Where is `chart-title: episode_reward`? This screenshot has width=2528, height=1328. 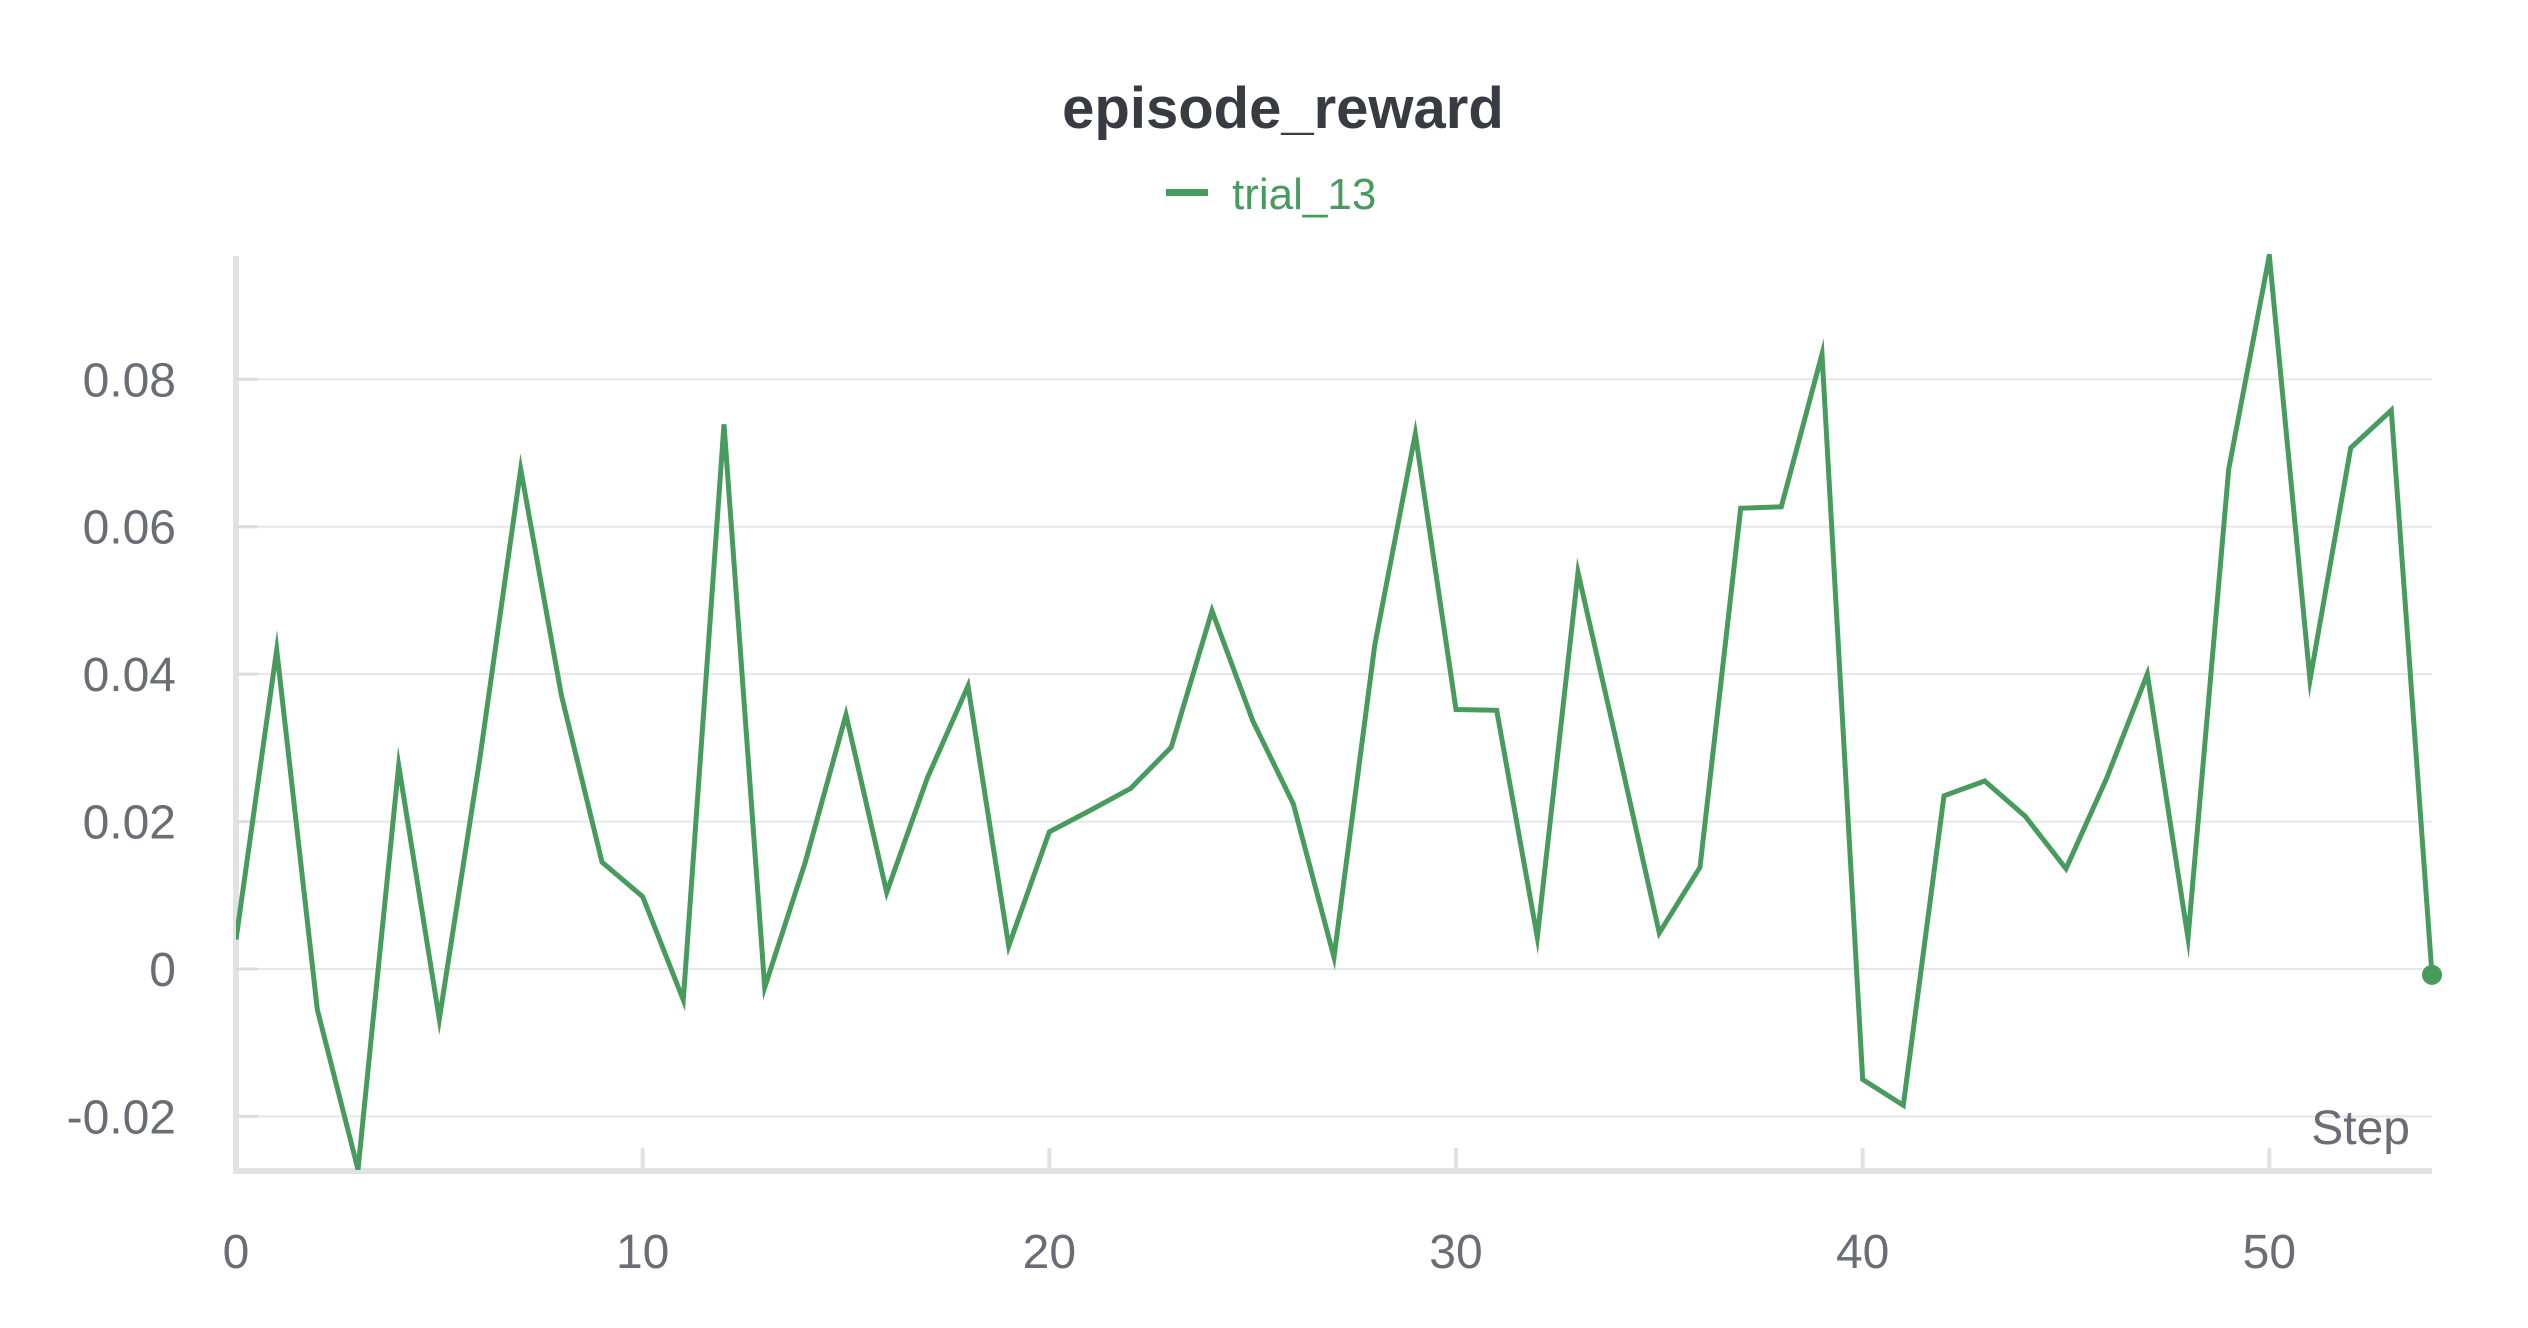
chart-title: episode_reward is located at coordinates (1283, 108).